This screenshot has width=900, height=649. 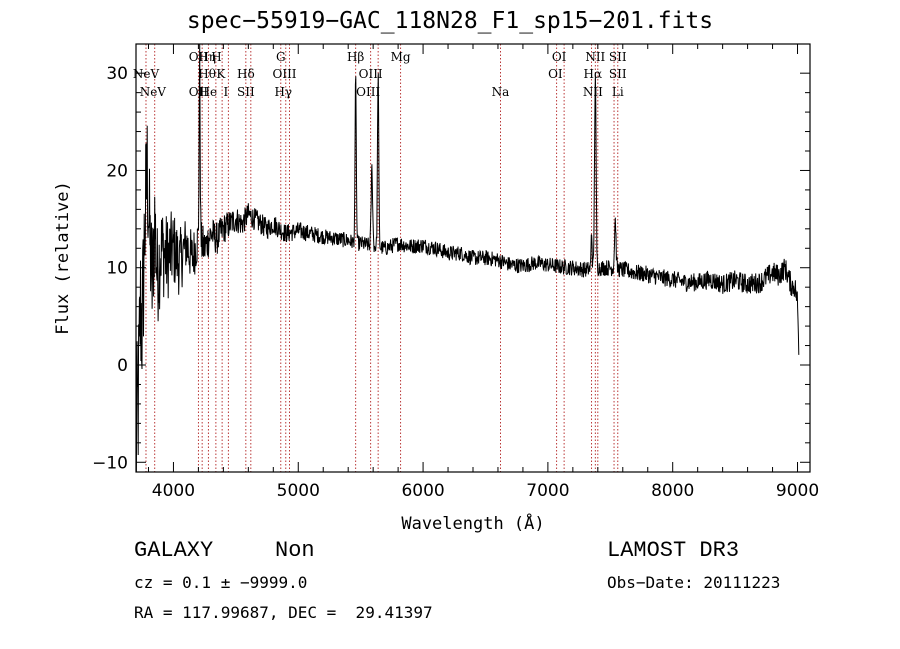 I want to click on x-tick-label: 9000, so click(x=797, y=491).